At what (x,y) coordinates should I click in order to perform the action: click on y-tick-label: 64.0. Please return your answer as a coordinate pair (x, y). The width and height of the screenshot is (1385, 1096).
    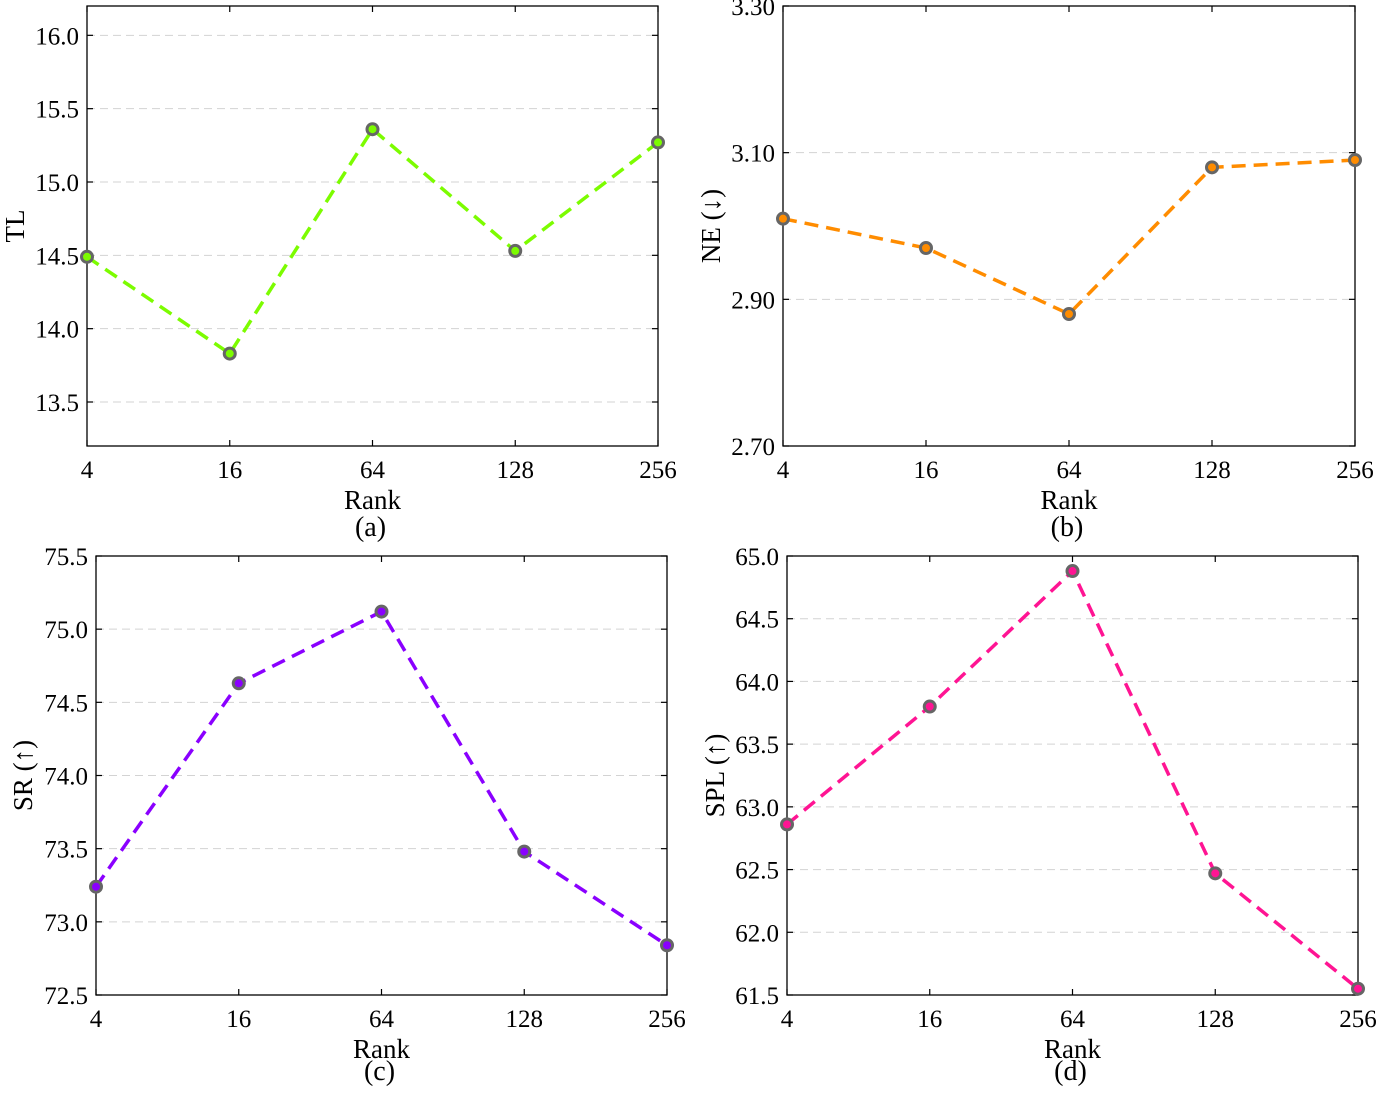
    Looking at the image, I should click on (757, 682).